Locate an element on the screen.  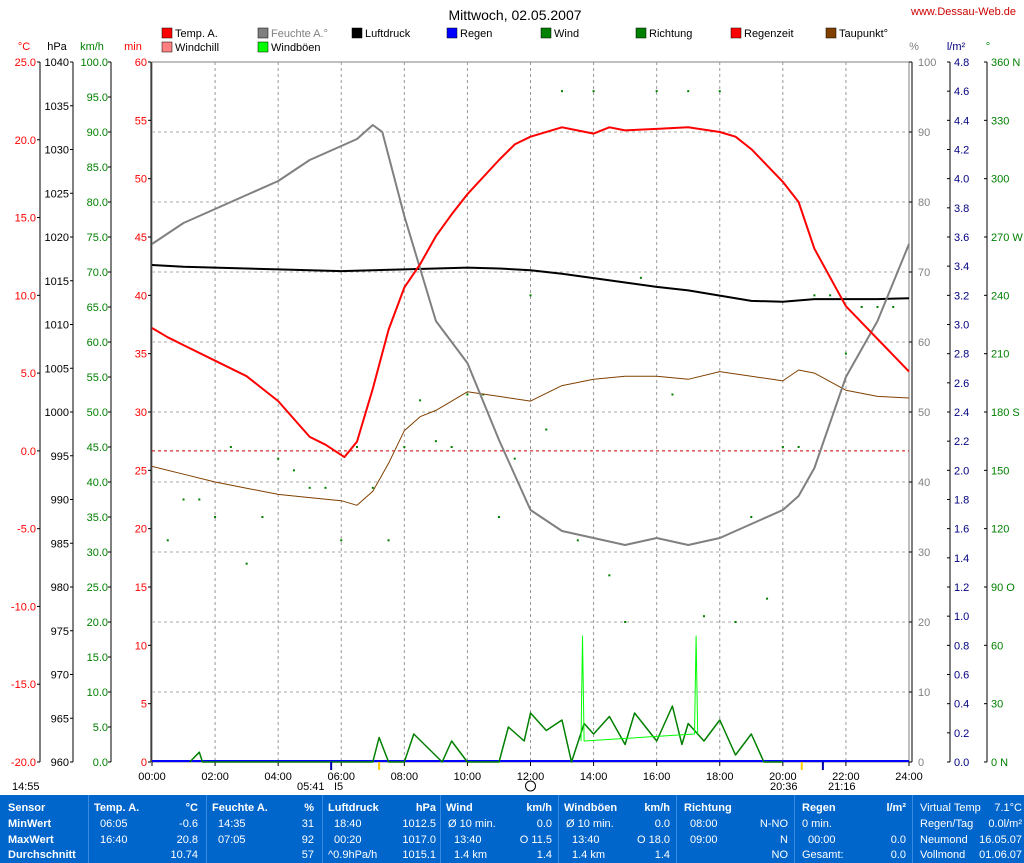
rain-tick-label: 3.8 is located at coordinates (961, 209).